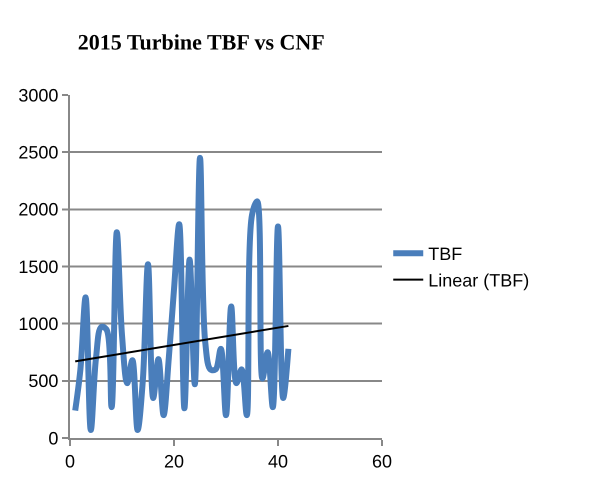 The height and width of the screenshot is (488, 592). What do you see at coordinates (38, 95) in the screenshot?
I see `y-tick-label: 3000` at bounding box center [38, 95].